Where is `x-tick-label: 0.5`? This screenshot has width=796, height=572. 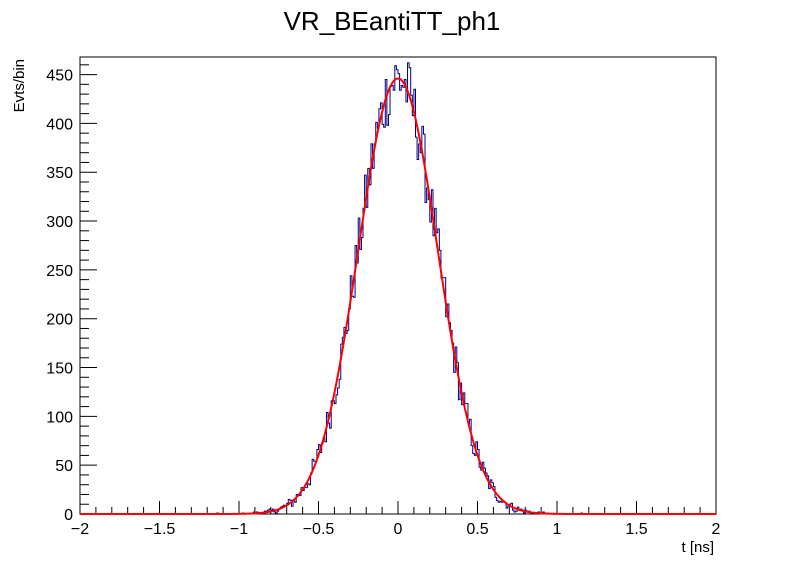
x-tick-label: 0.5 is located at coordinates (477, 529).